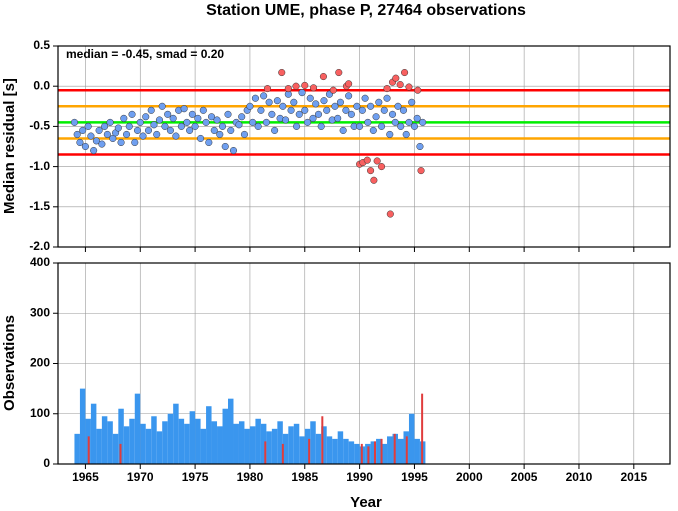 This screenshot has height=511, width=678. Describe the element at coordinates (40, 262) in the screenshot. I see `y-tick-label: 400` at that location.